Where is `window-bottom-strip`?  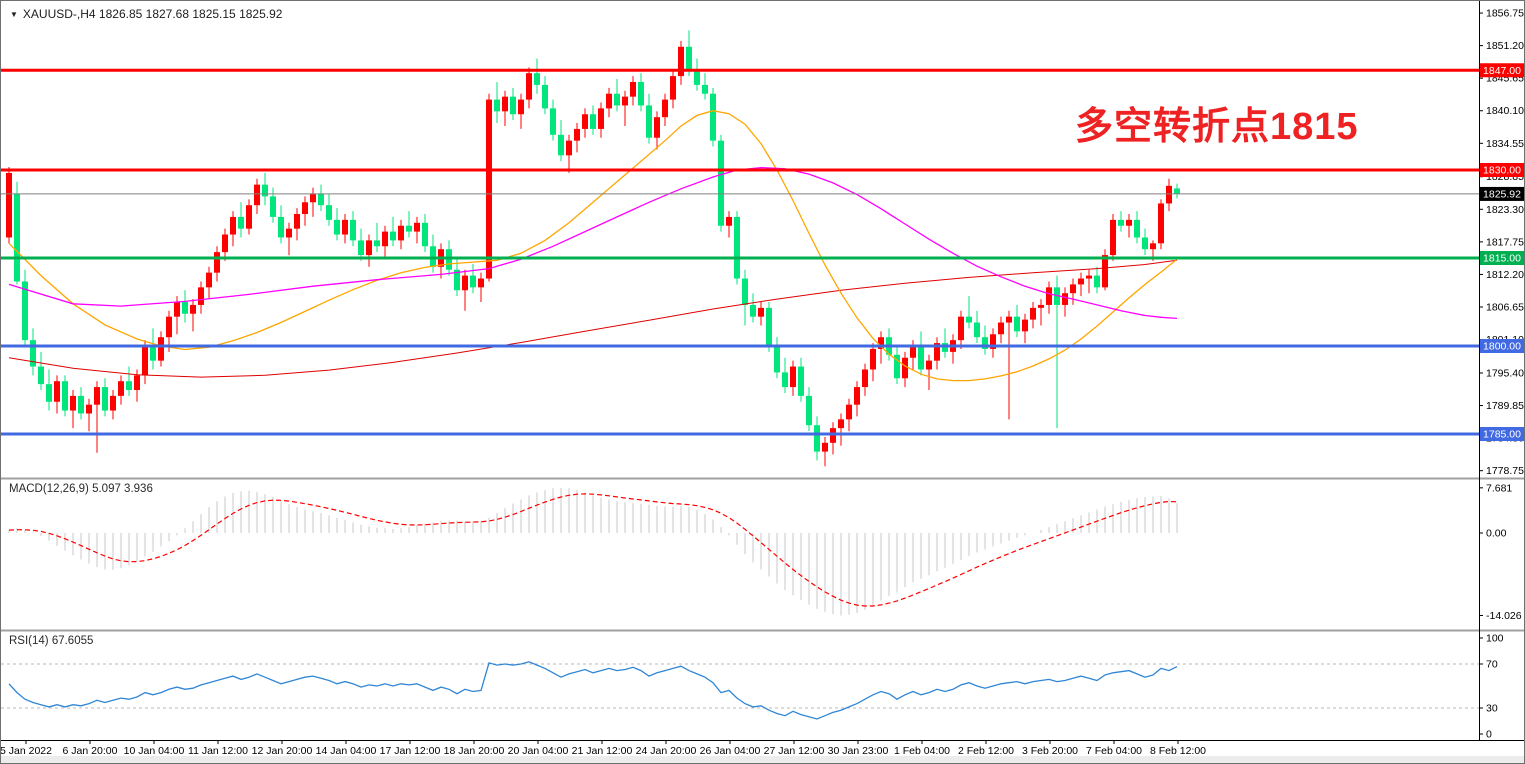
window-bottom-strip is located at coordinates (762, 759).